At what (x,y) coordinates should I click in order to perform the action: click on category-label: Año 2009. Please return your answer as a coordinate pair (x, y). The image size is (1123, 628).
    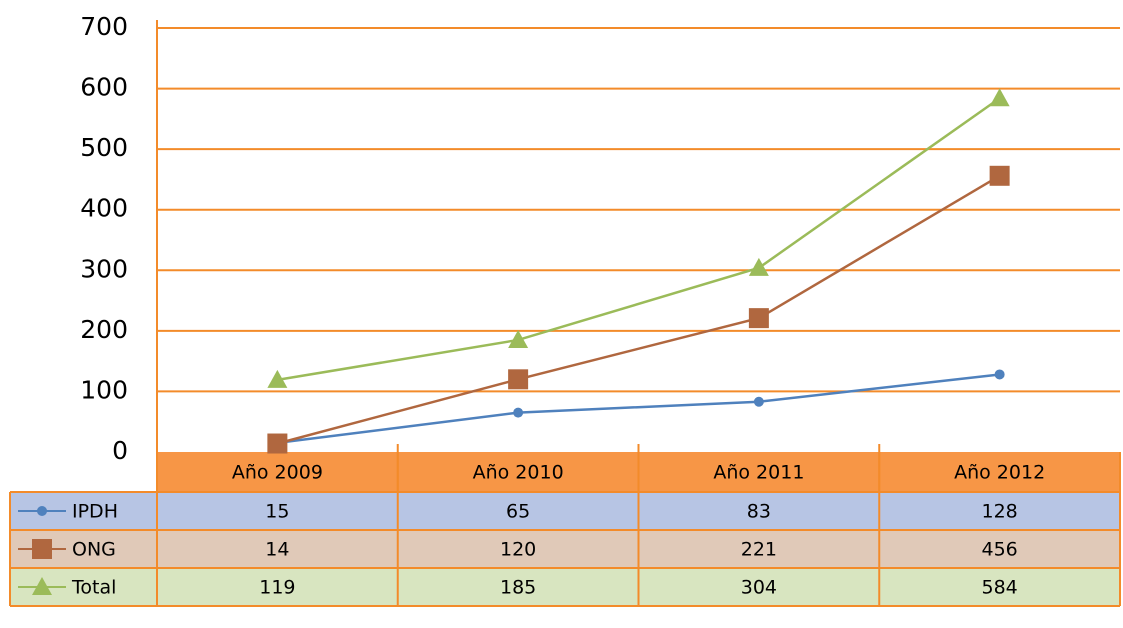
    Looking at the image, I should click on (277, 473).